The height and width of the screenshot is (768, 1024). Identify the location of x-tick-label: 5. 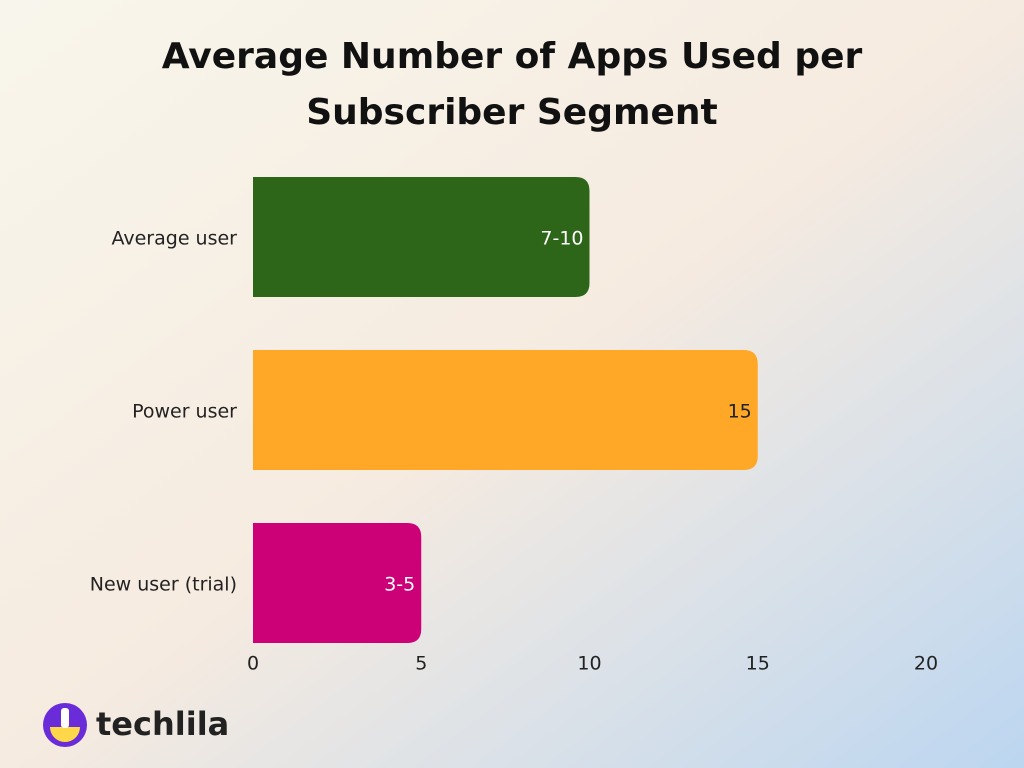
(421, 664).